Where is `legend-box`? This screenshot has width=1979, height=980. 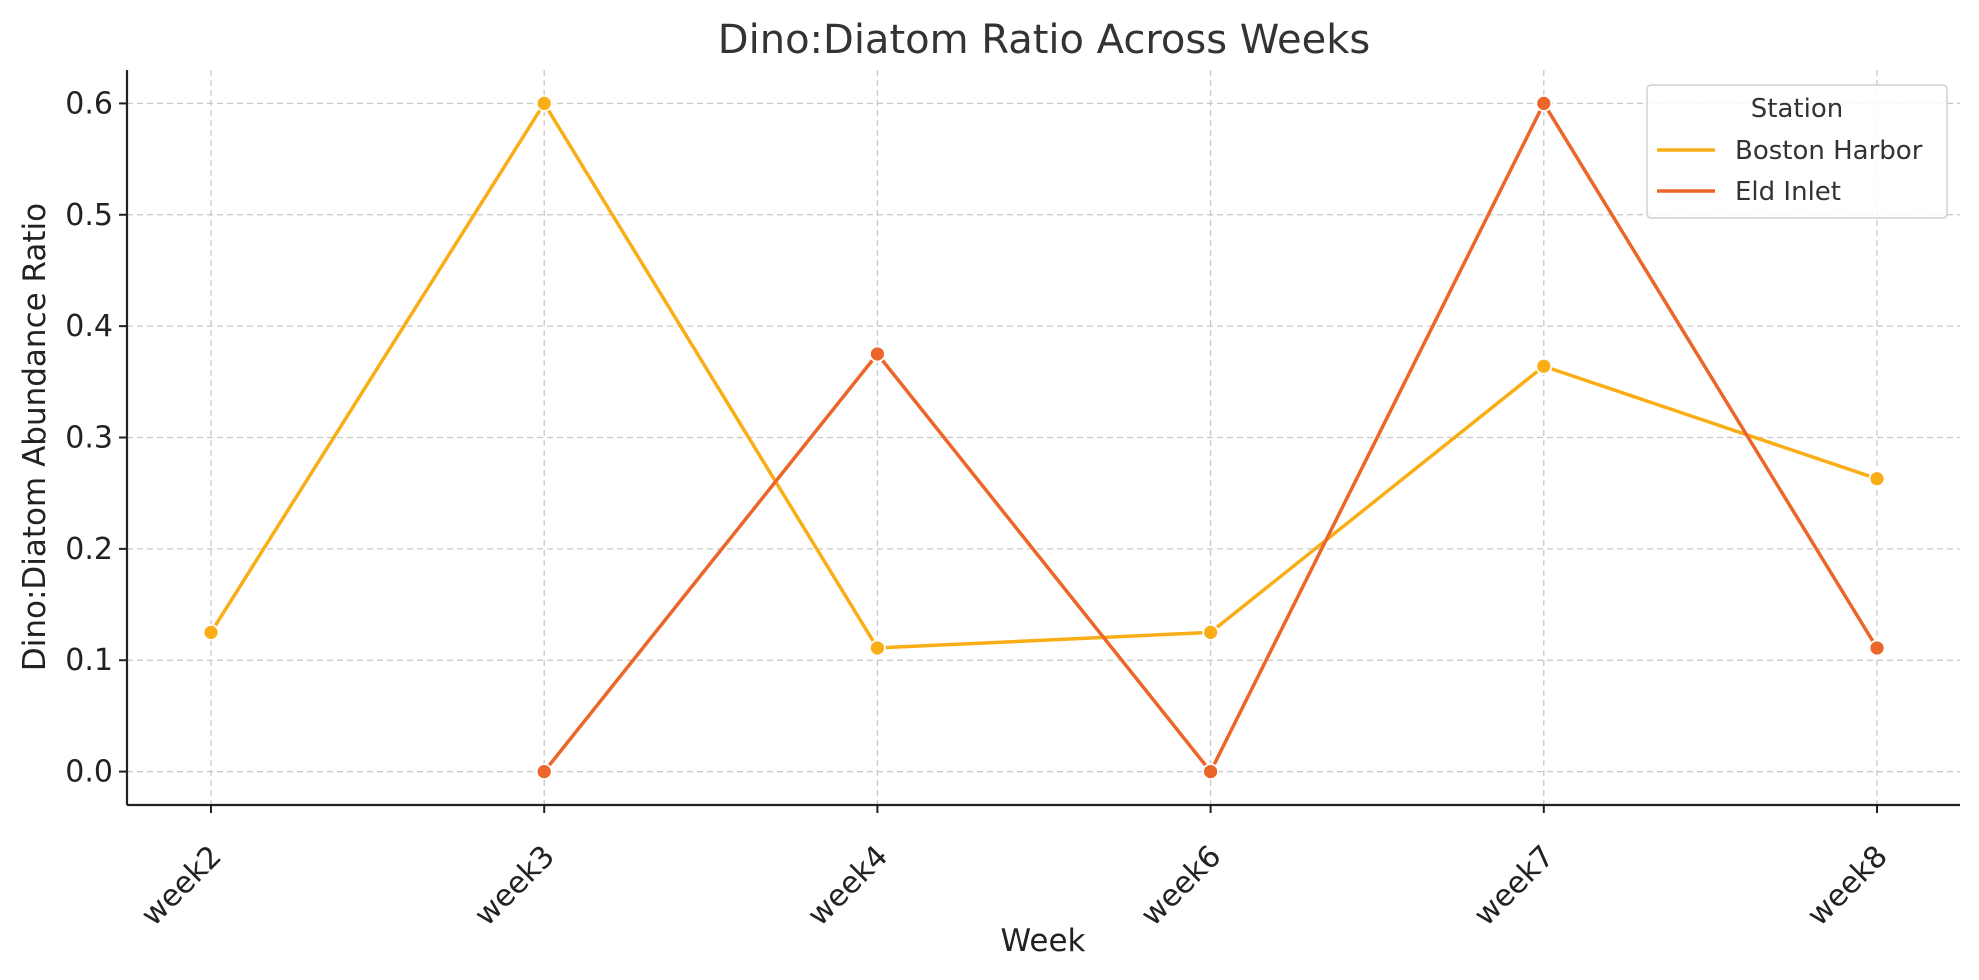
legend-box is located at coordinates (1797, 151).